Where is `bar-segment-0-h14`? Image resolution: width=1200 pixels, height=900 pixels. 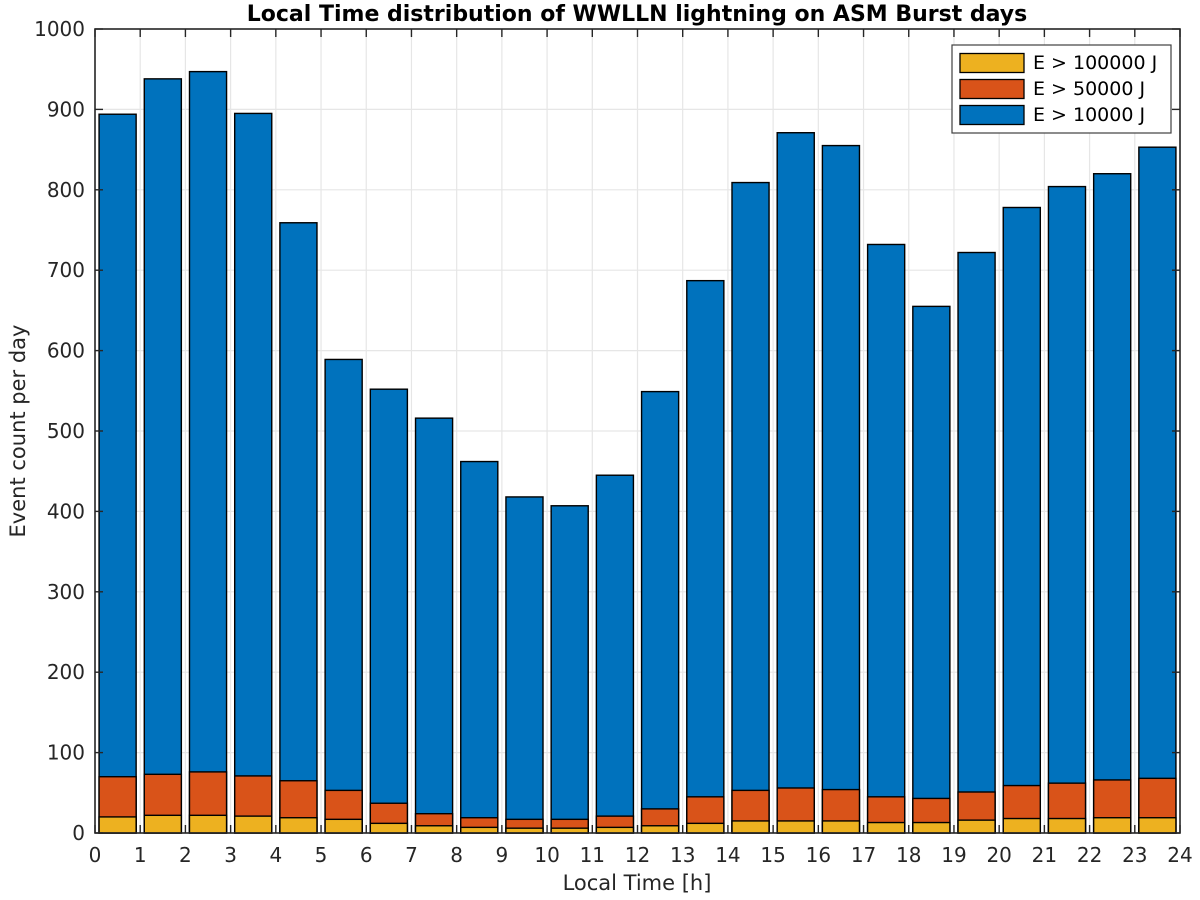
bar-segment-0-h14 is located at coordinates (750, 507).